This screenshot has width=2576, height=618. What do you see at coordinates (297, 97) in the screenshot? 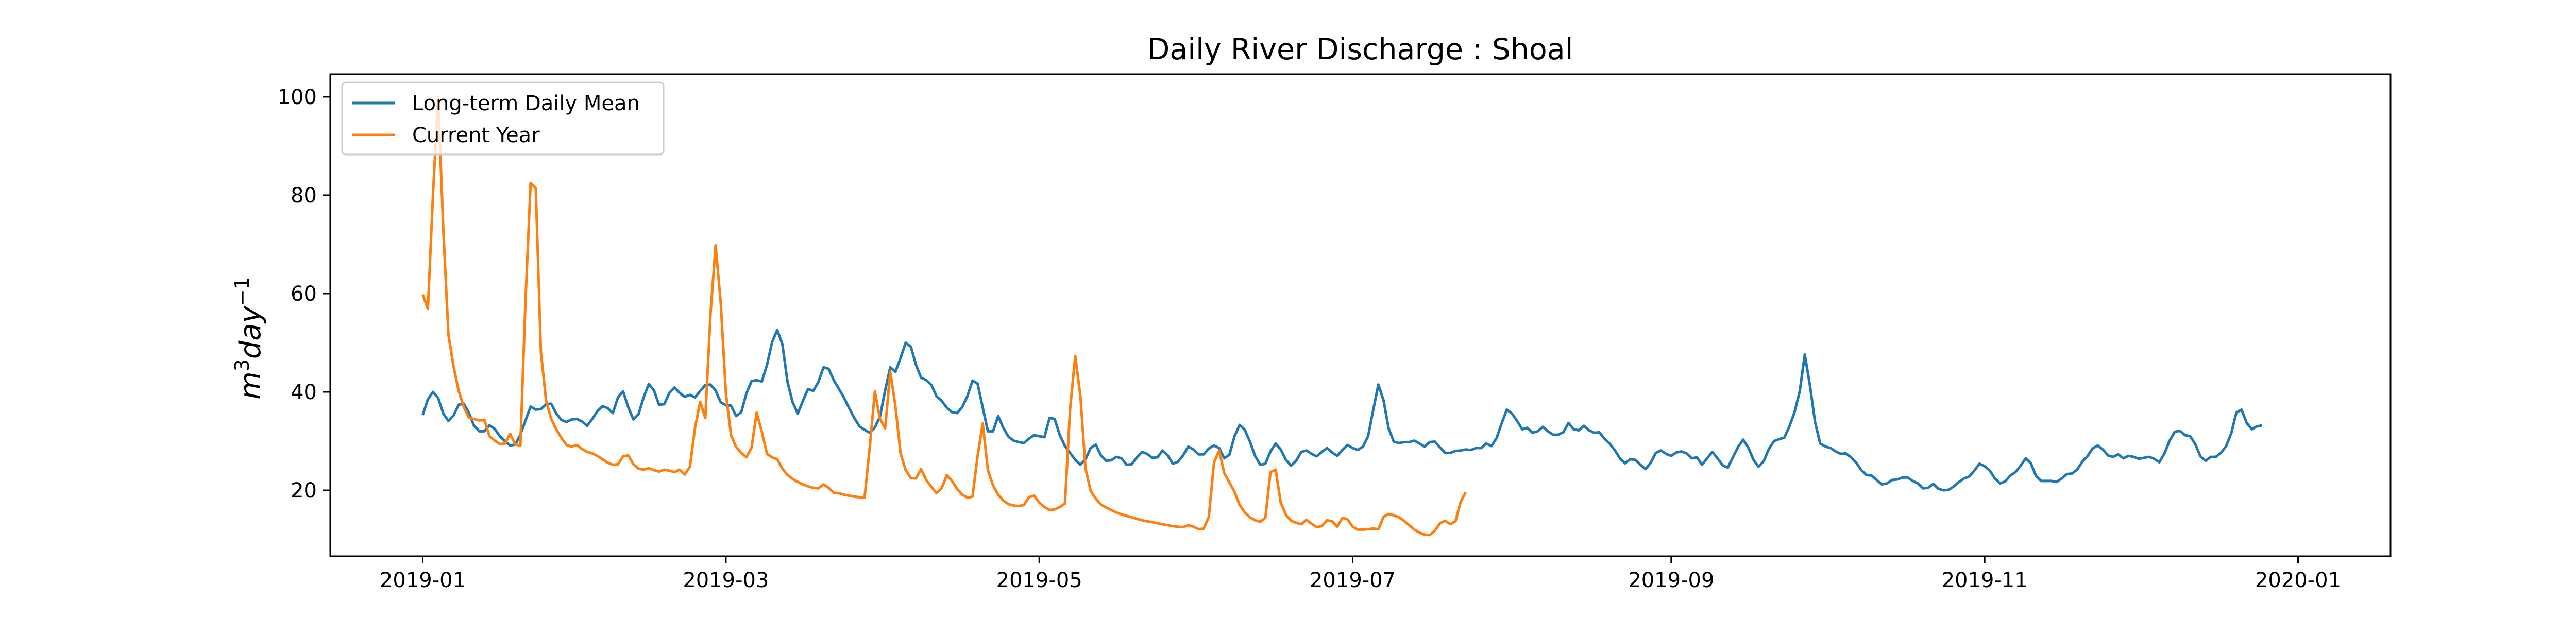
I see `y-tick-label-4: 100` at bounding box center [297, 97].